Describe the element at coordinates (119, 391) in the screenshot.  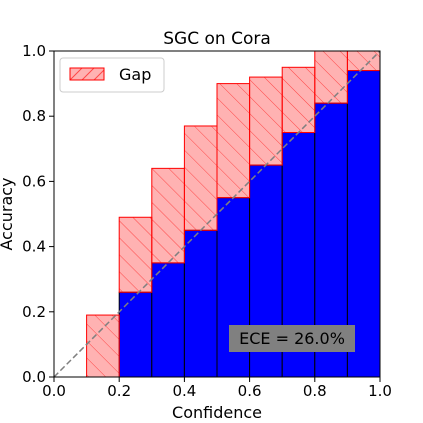
I see `x-tick-label: 0.2` at that location.